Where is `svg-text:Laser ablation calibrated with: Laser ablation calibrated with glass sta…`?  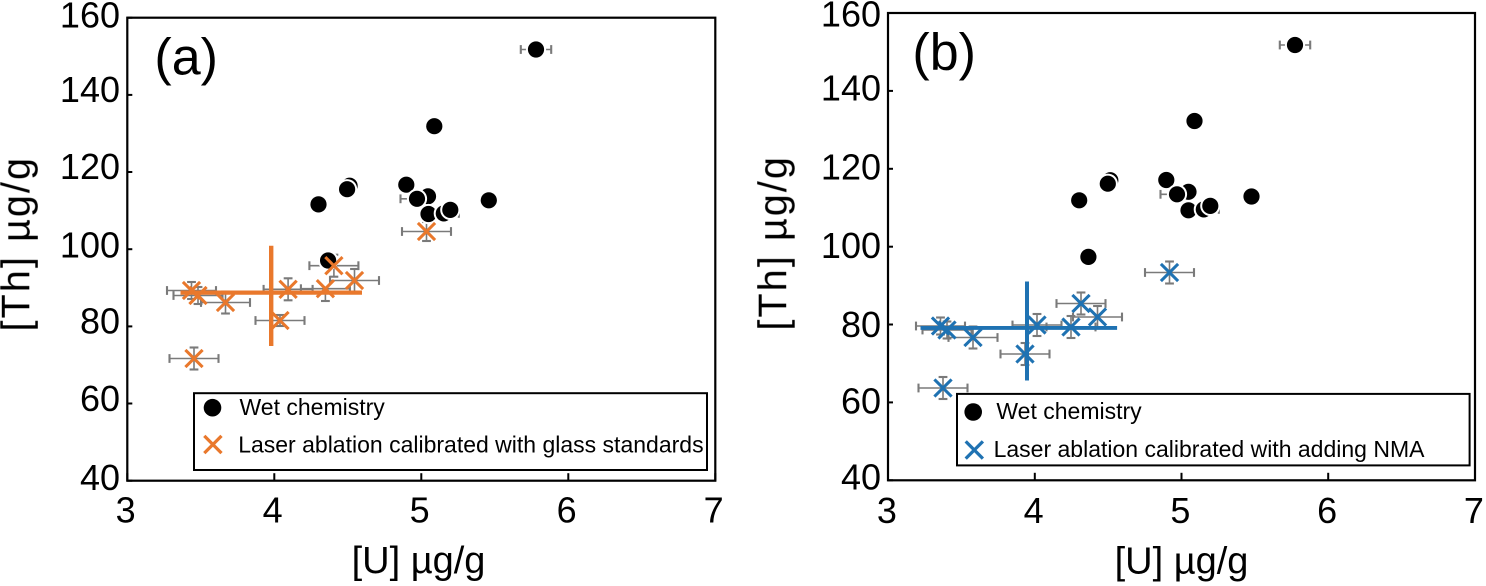 svg-text:Laser ablation calibrated with: Laser ablation calibrated with glass sta… is located at coordinates (470, 445).